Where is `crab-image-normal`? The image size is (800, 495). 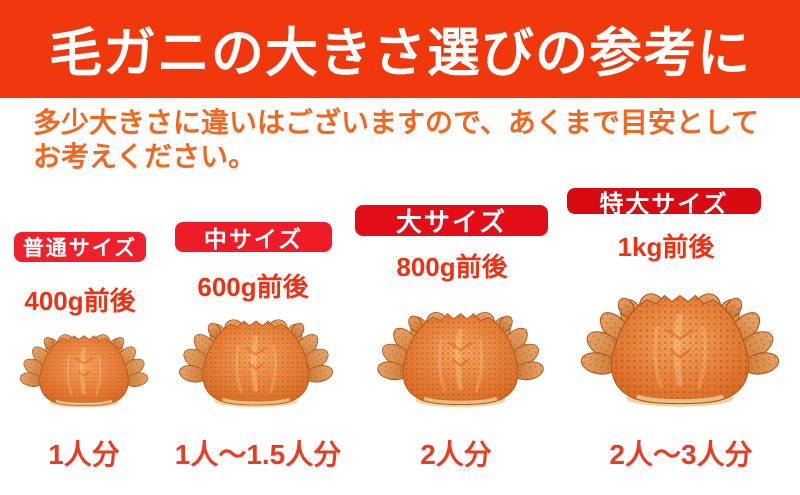 crab-image-normal is located at coordinates (84, 369).